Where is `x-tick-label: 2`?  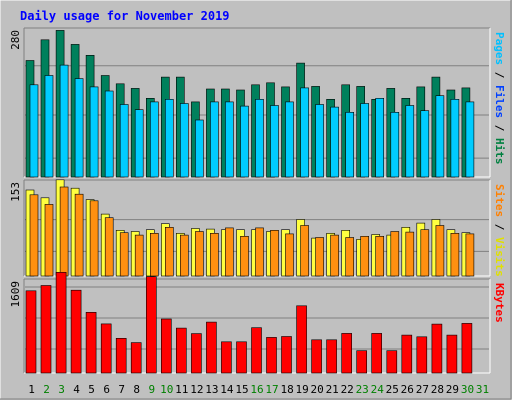
x-tick-label: 2 is located at coordinates (46, 389).